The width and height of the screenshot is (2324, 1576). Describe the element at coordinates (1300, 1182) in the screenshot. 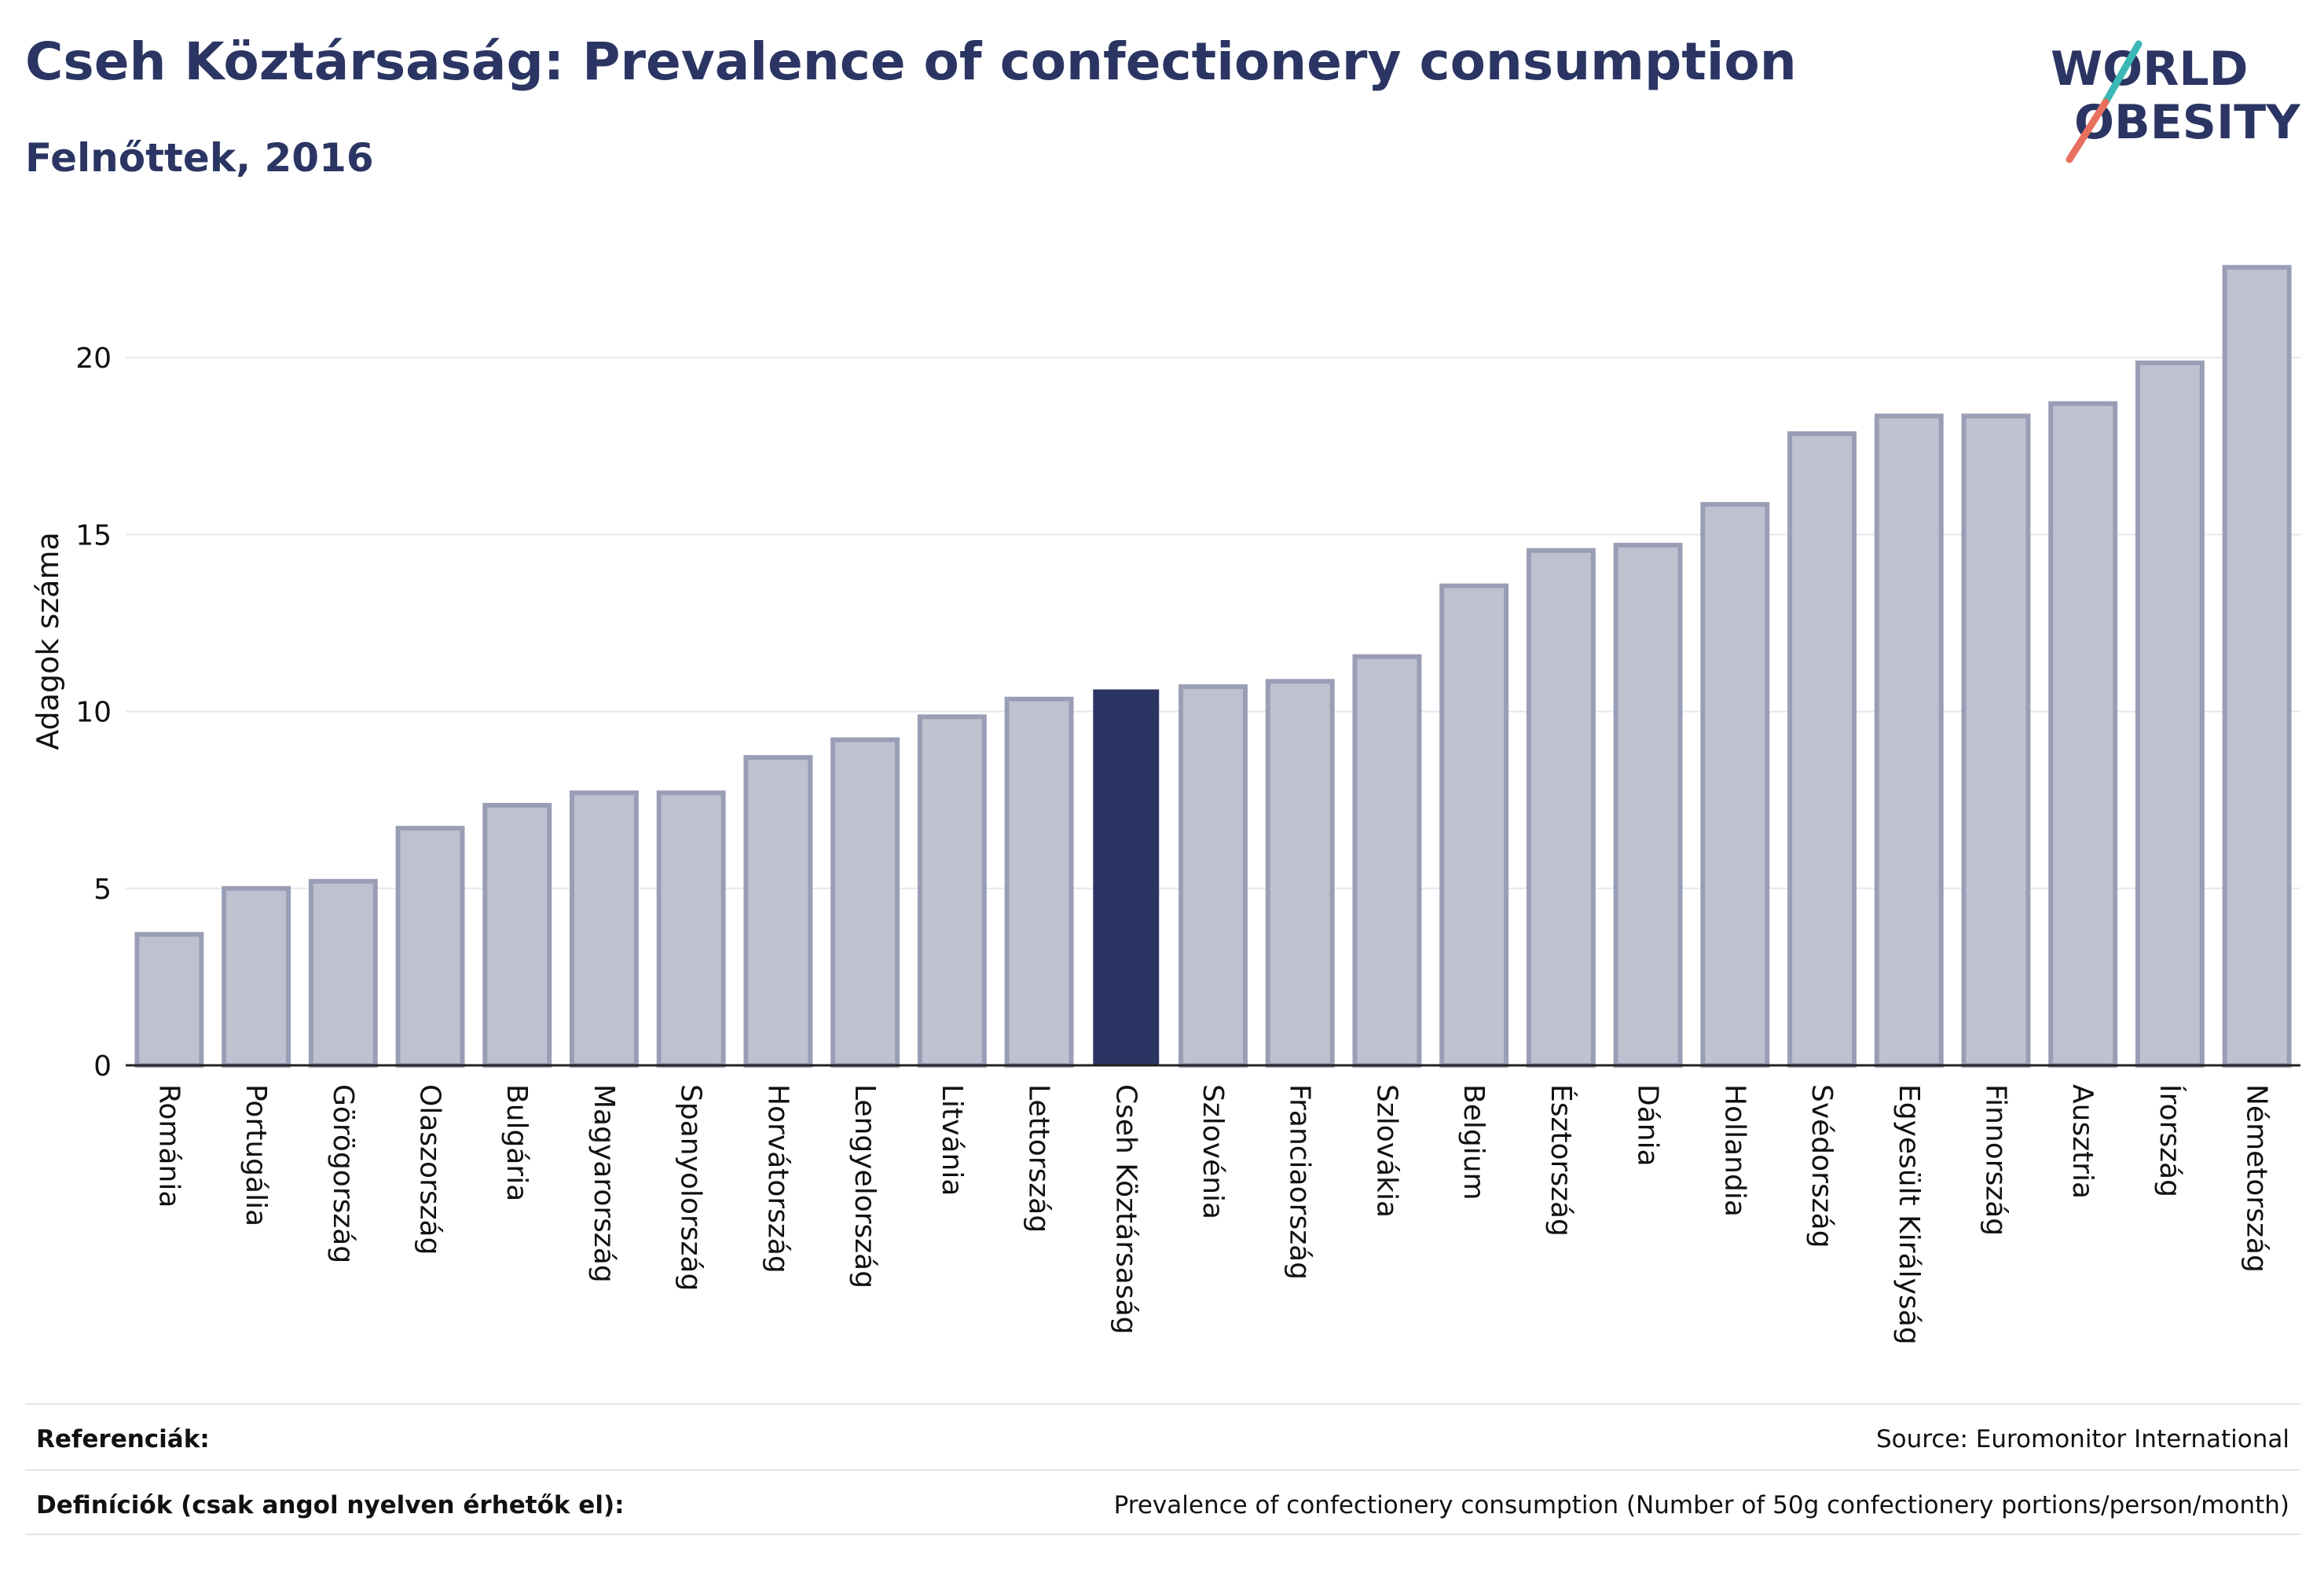

I see `x-tick-label: Franciaország` at that location.